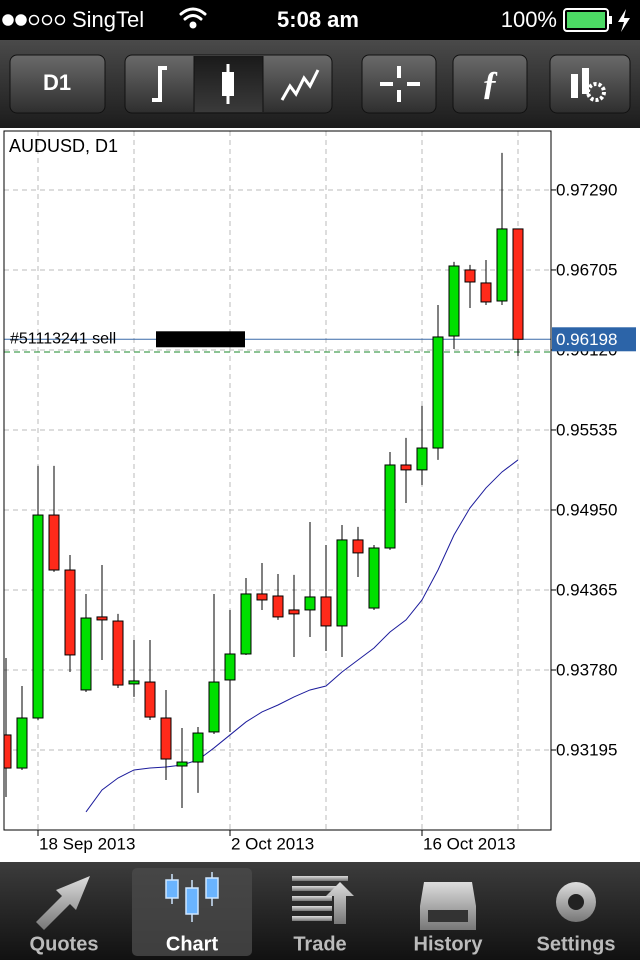 Image resolution: width=640 pixels, height=960 pixels. I want to click on tab: History, so click(449, 944).